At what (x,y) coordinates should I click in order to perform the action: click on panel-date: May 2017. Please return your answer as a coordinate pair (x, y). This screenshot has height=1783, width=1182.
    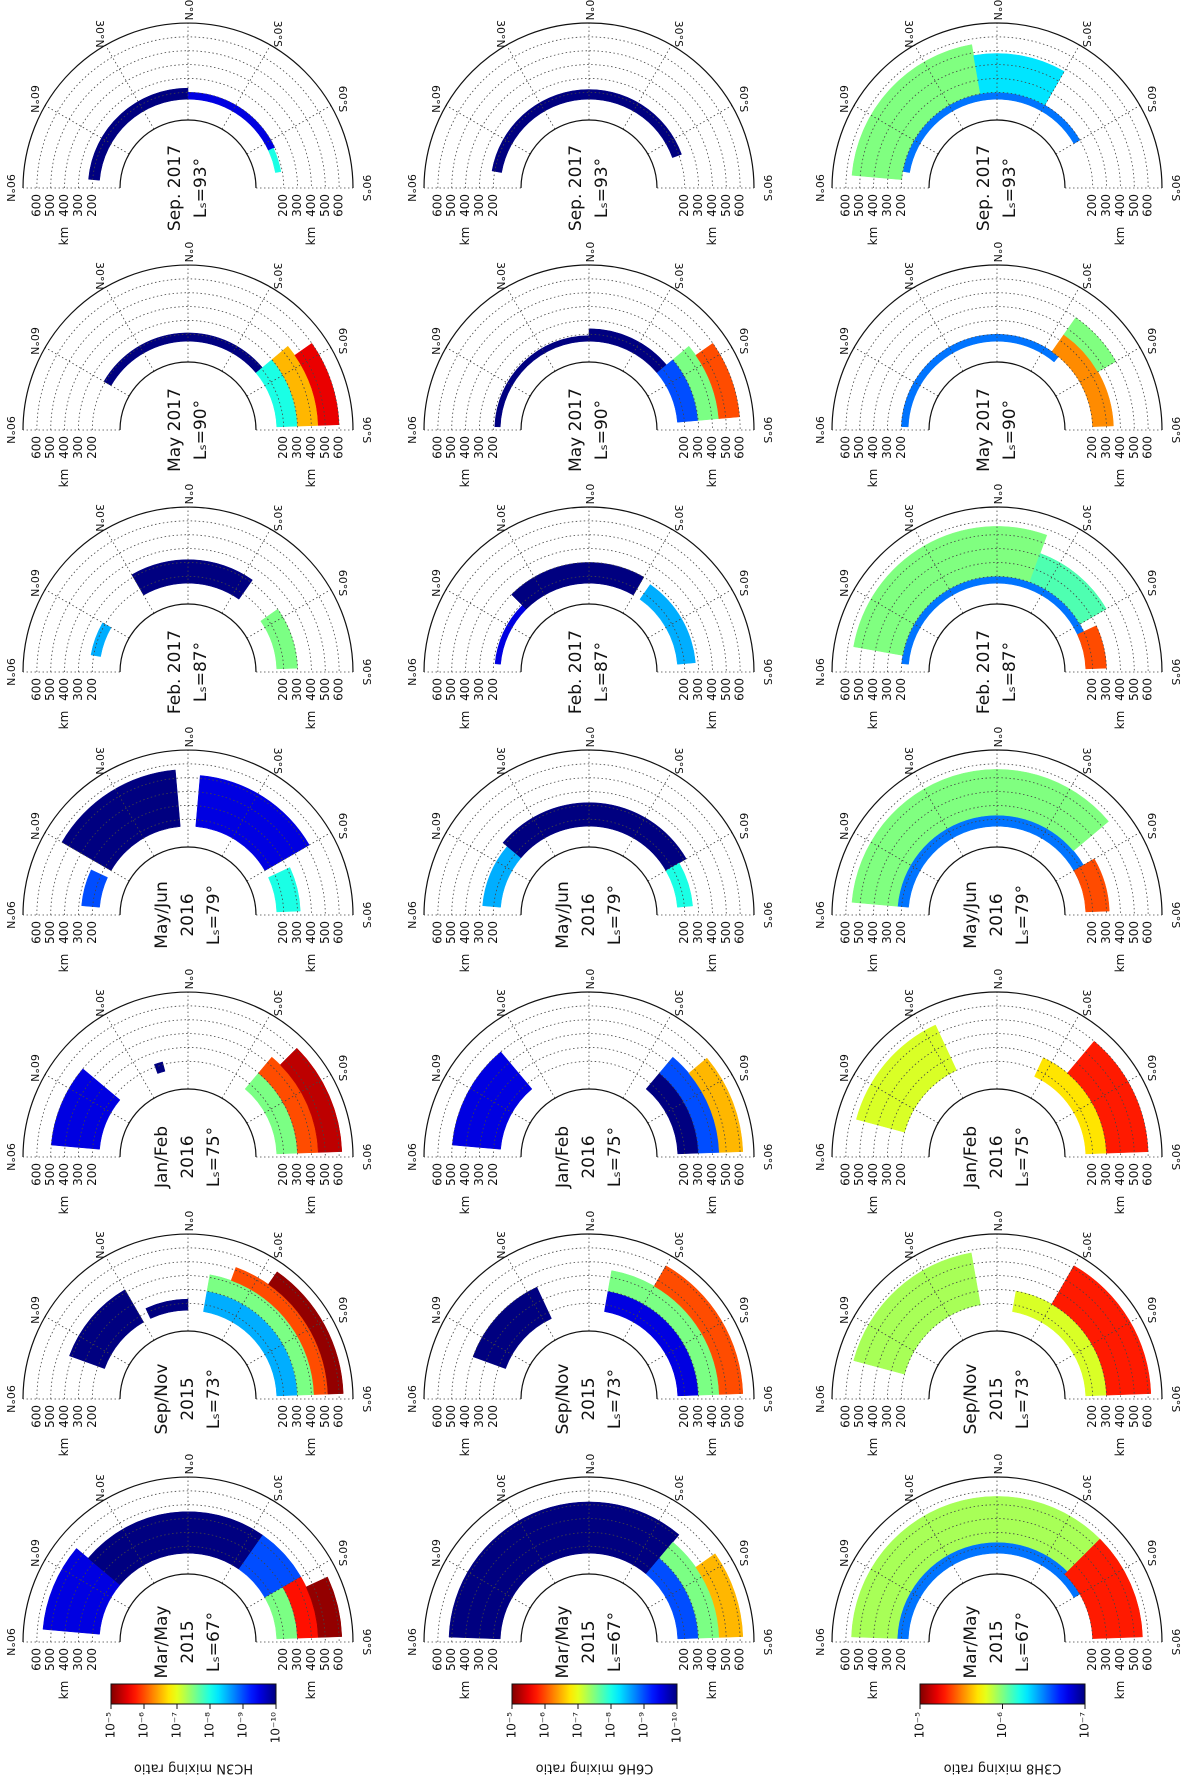
    Looking at the image, I should click on (576, 430).